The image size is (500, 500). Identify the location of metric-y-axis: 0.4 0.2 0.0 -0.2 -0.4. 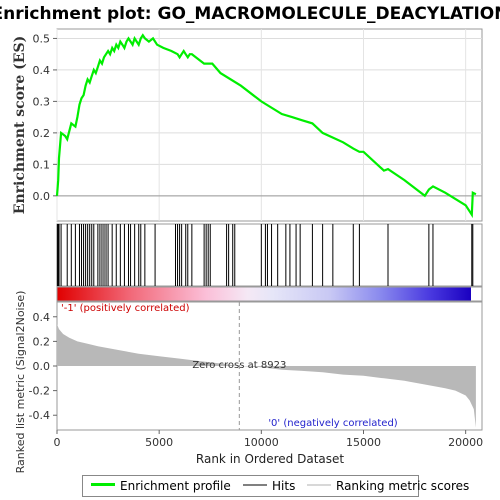
(43, 366).